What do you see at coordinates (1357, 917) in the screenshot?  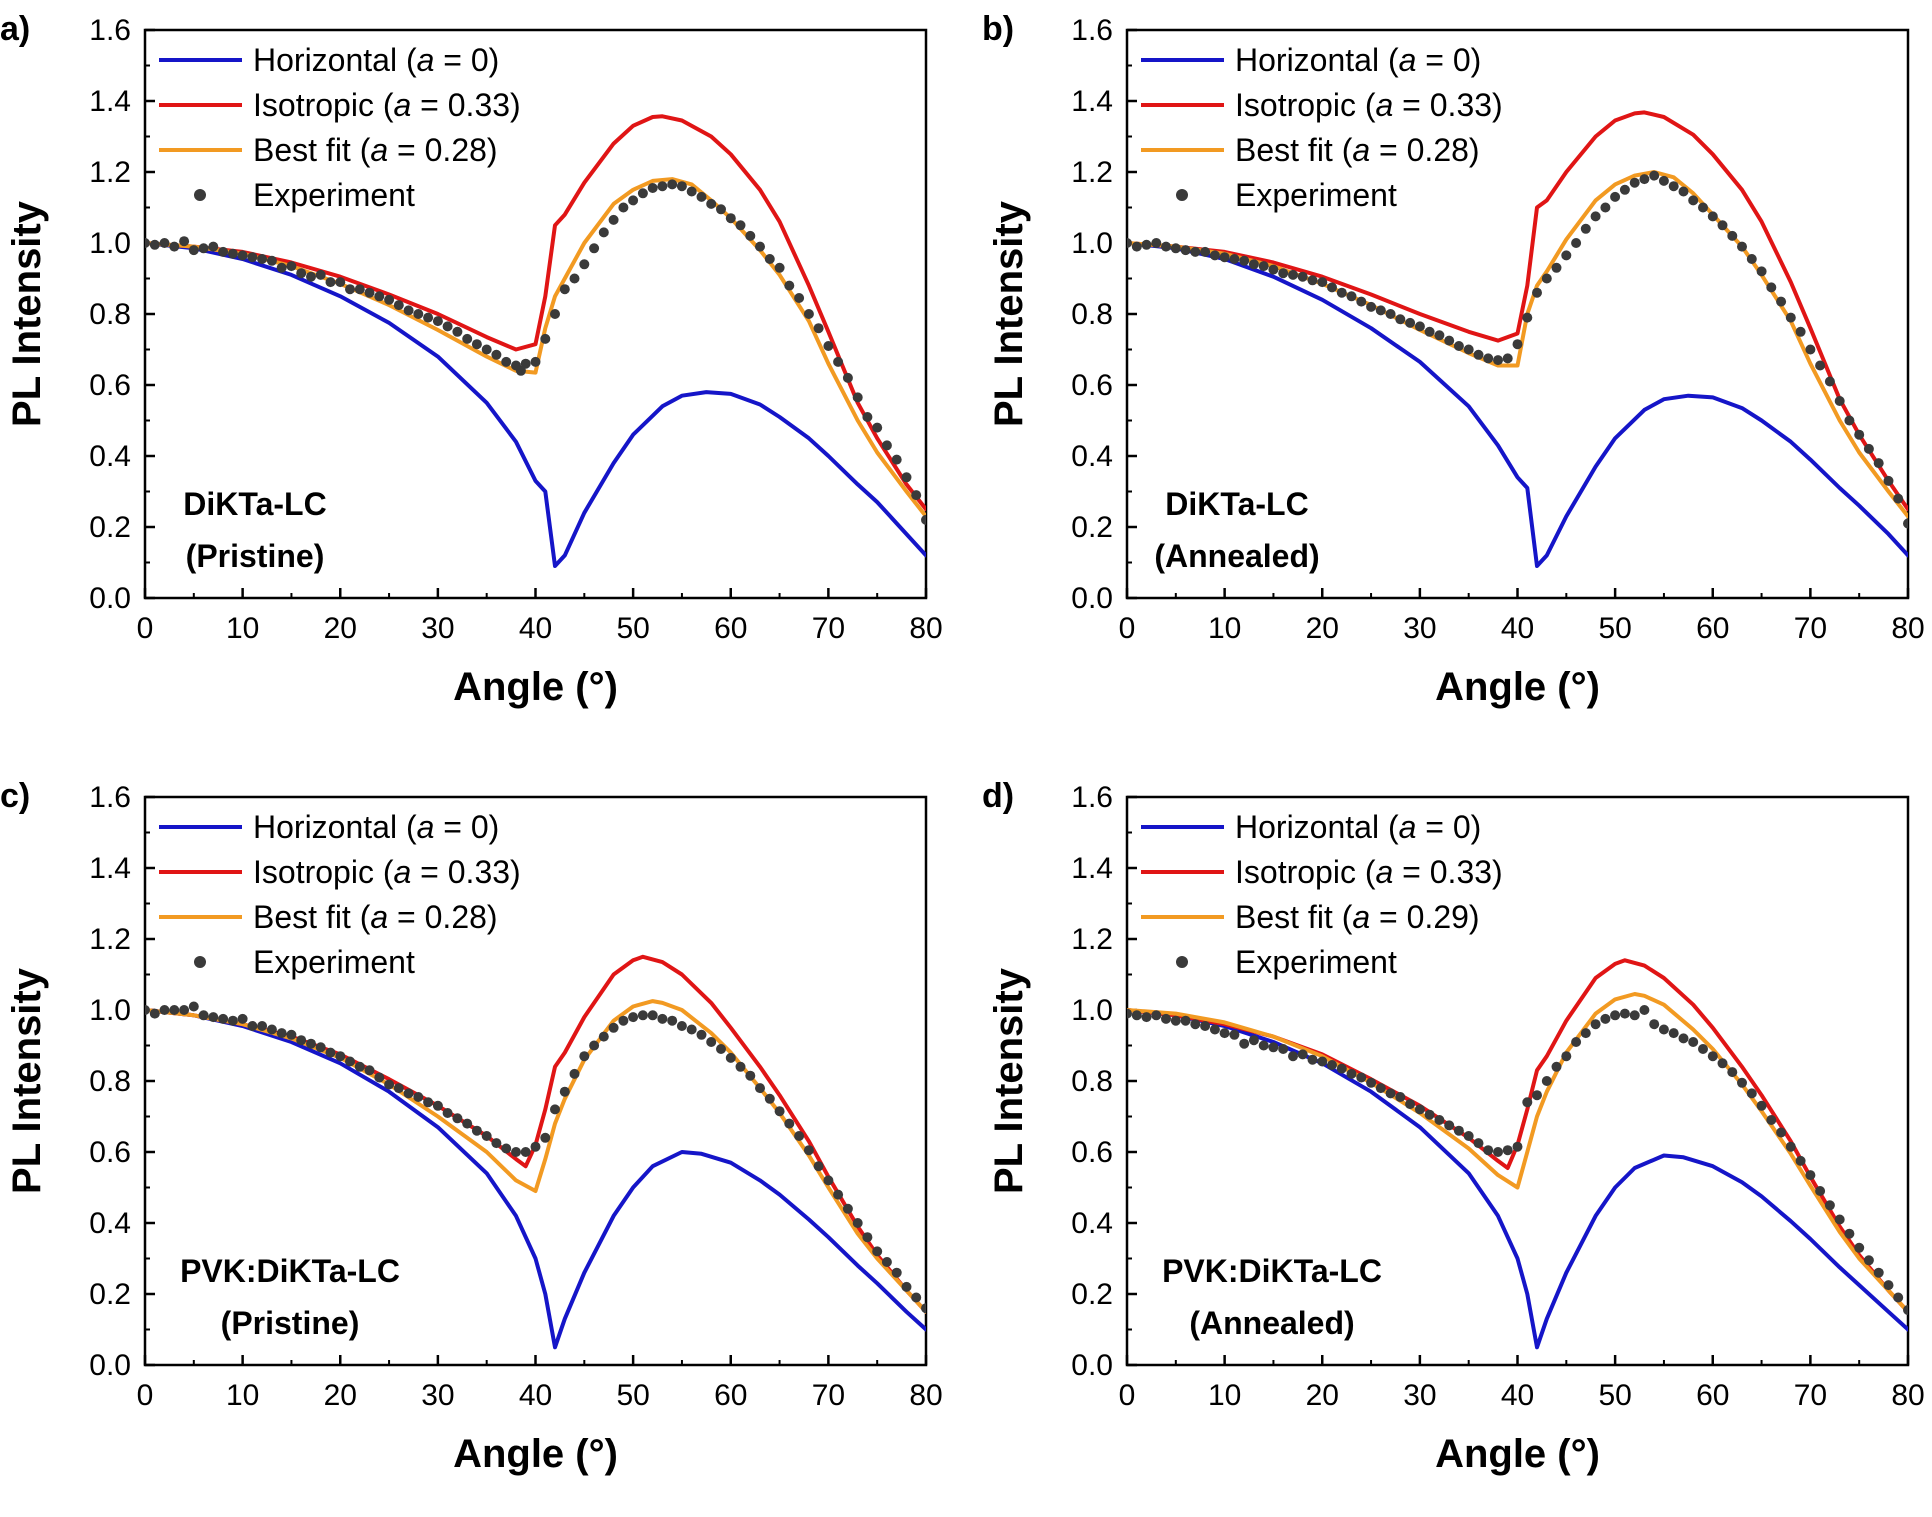 I see `legend-label: Best fit (a = 0.29)` at bounding box center [1357, 917].